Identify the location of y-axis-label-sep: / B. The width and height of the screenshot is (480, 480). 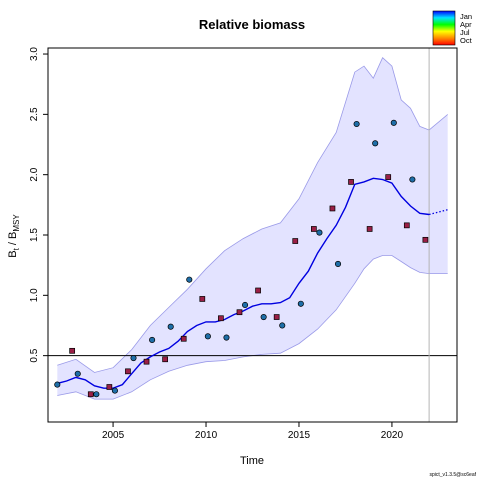
(13, 240).